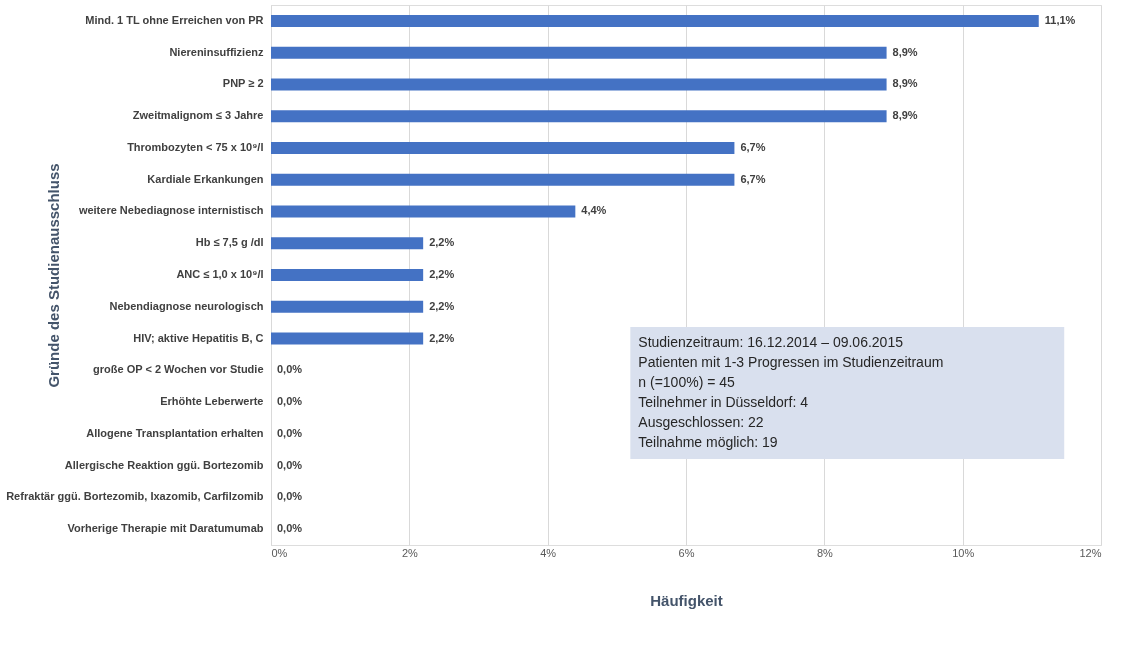  What do you see at coordinates (409, 552) in the screenshot?
I see `x-tick-label: 2%` at bounding box center [409, 552].